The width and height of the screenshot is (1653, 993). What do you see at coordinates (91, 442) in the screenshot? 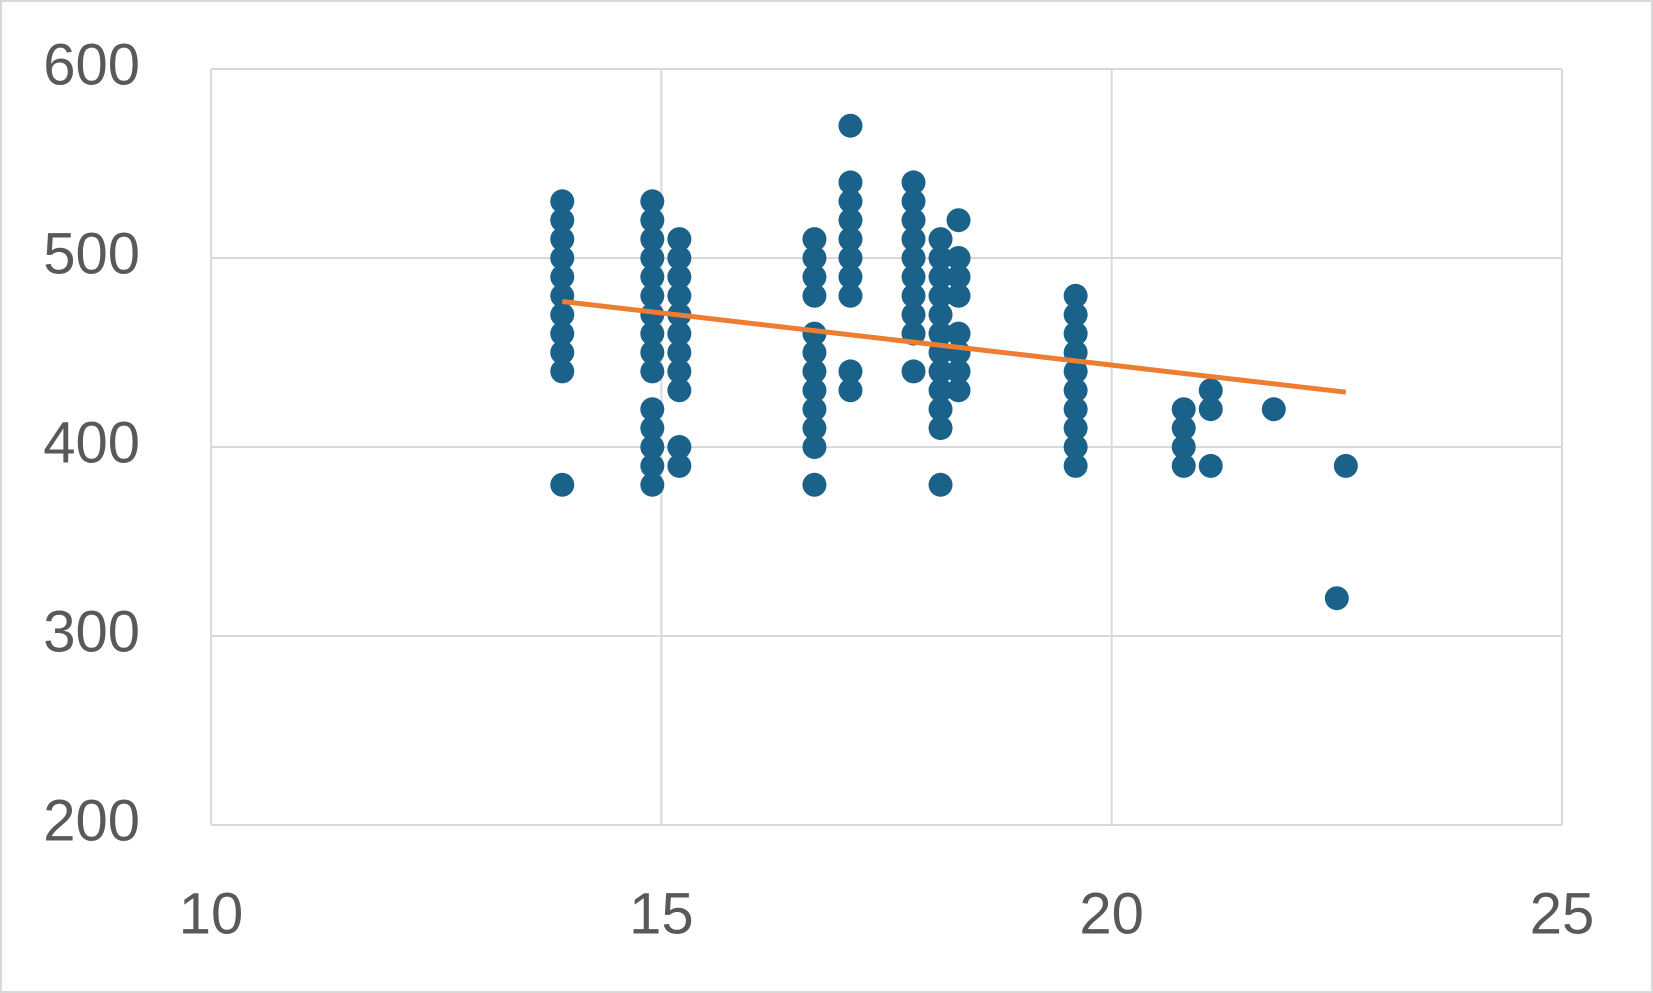
I see `y-tick-label: 400` at bounding box center [91, 442].